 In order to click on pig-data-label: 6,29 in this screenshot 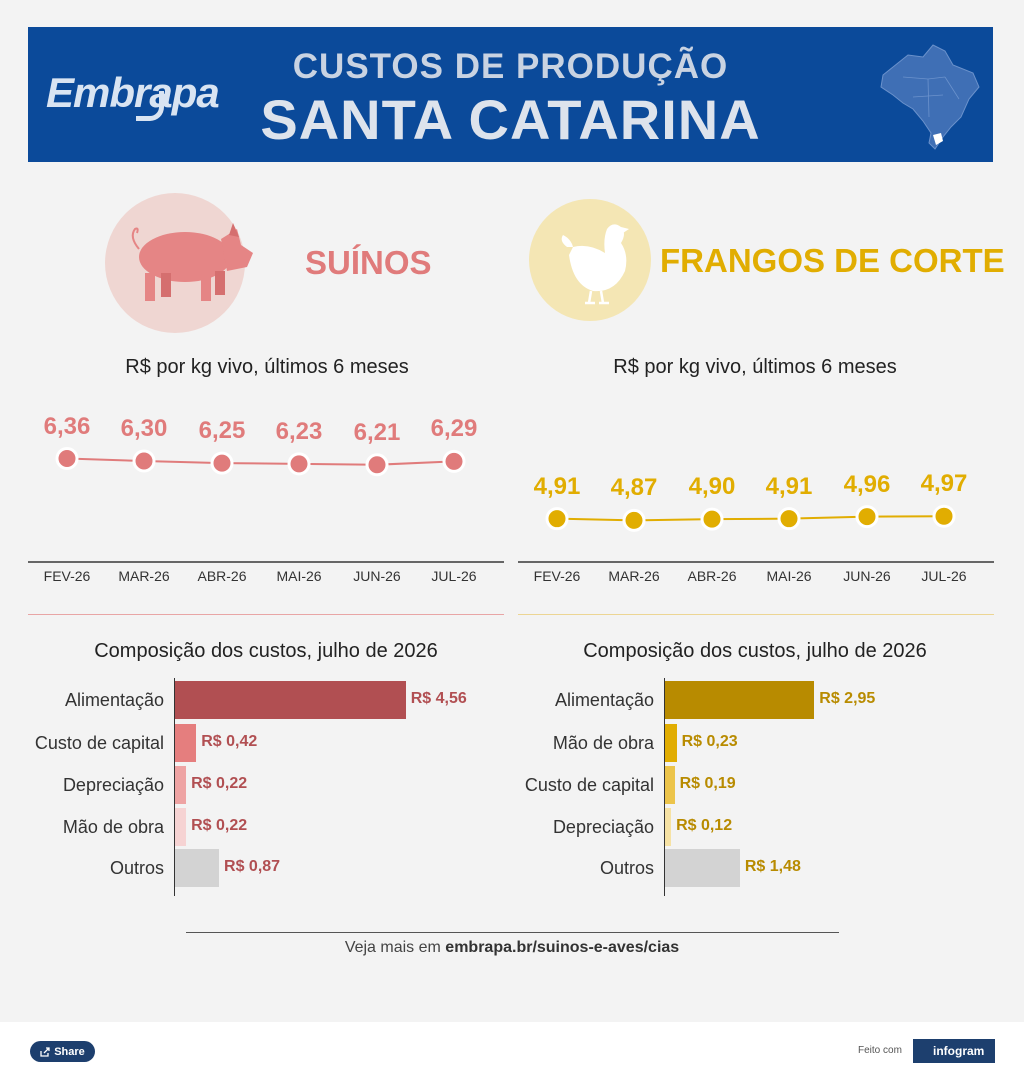, I will do `click(454, 429)`.